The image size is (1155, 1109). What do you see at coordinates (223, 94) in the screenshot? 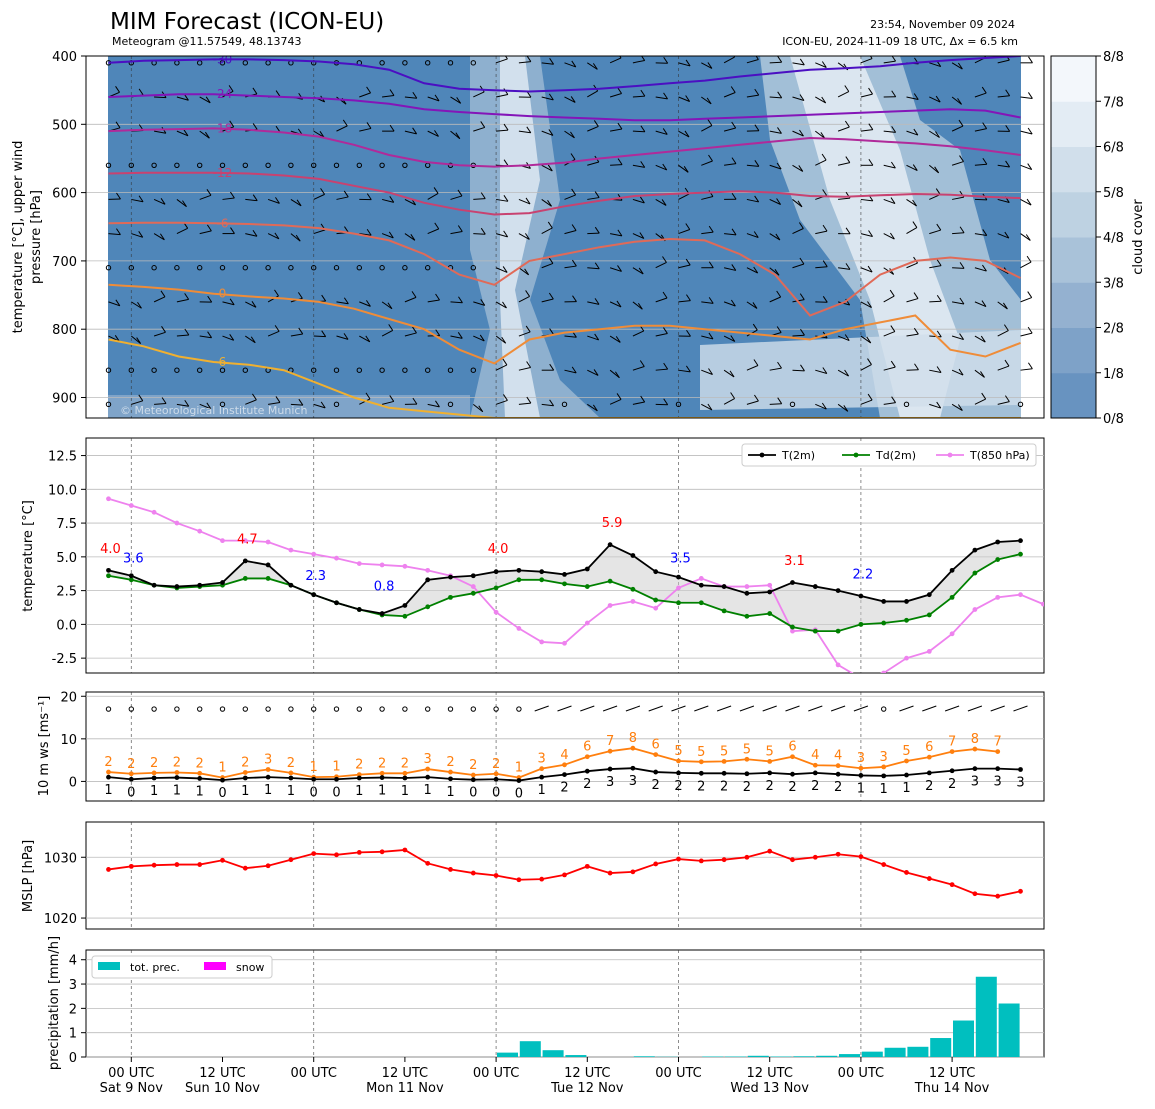
I see `isotherm-label: -24` at bounding box center [223, 94].